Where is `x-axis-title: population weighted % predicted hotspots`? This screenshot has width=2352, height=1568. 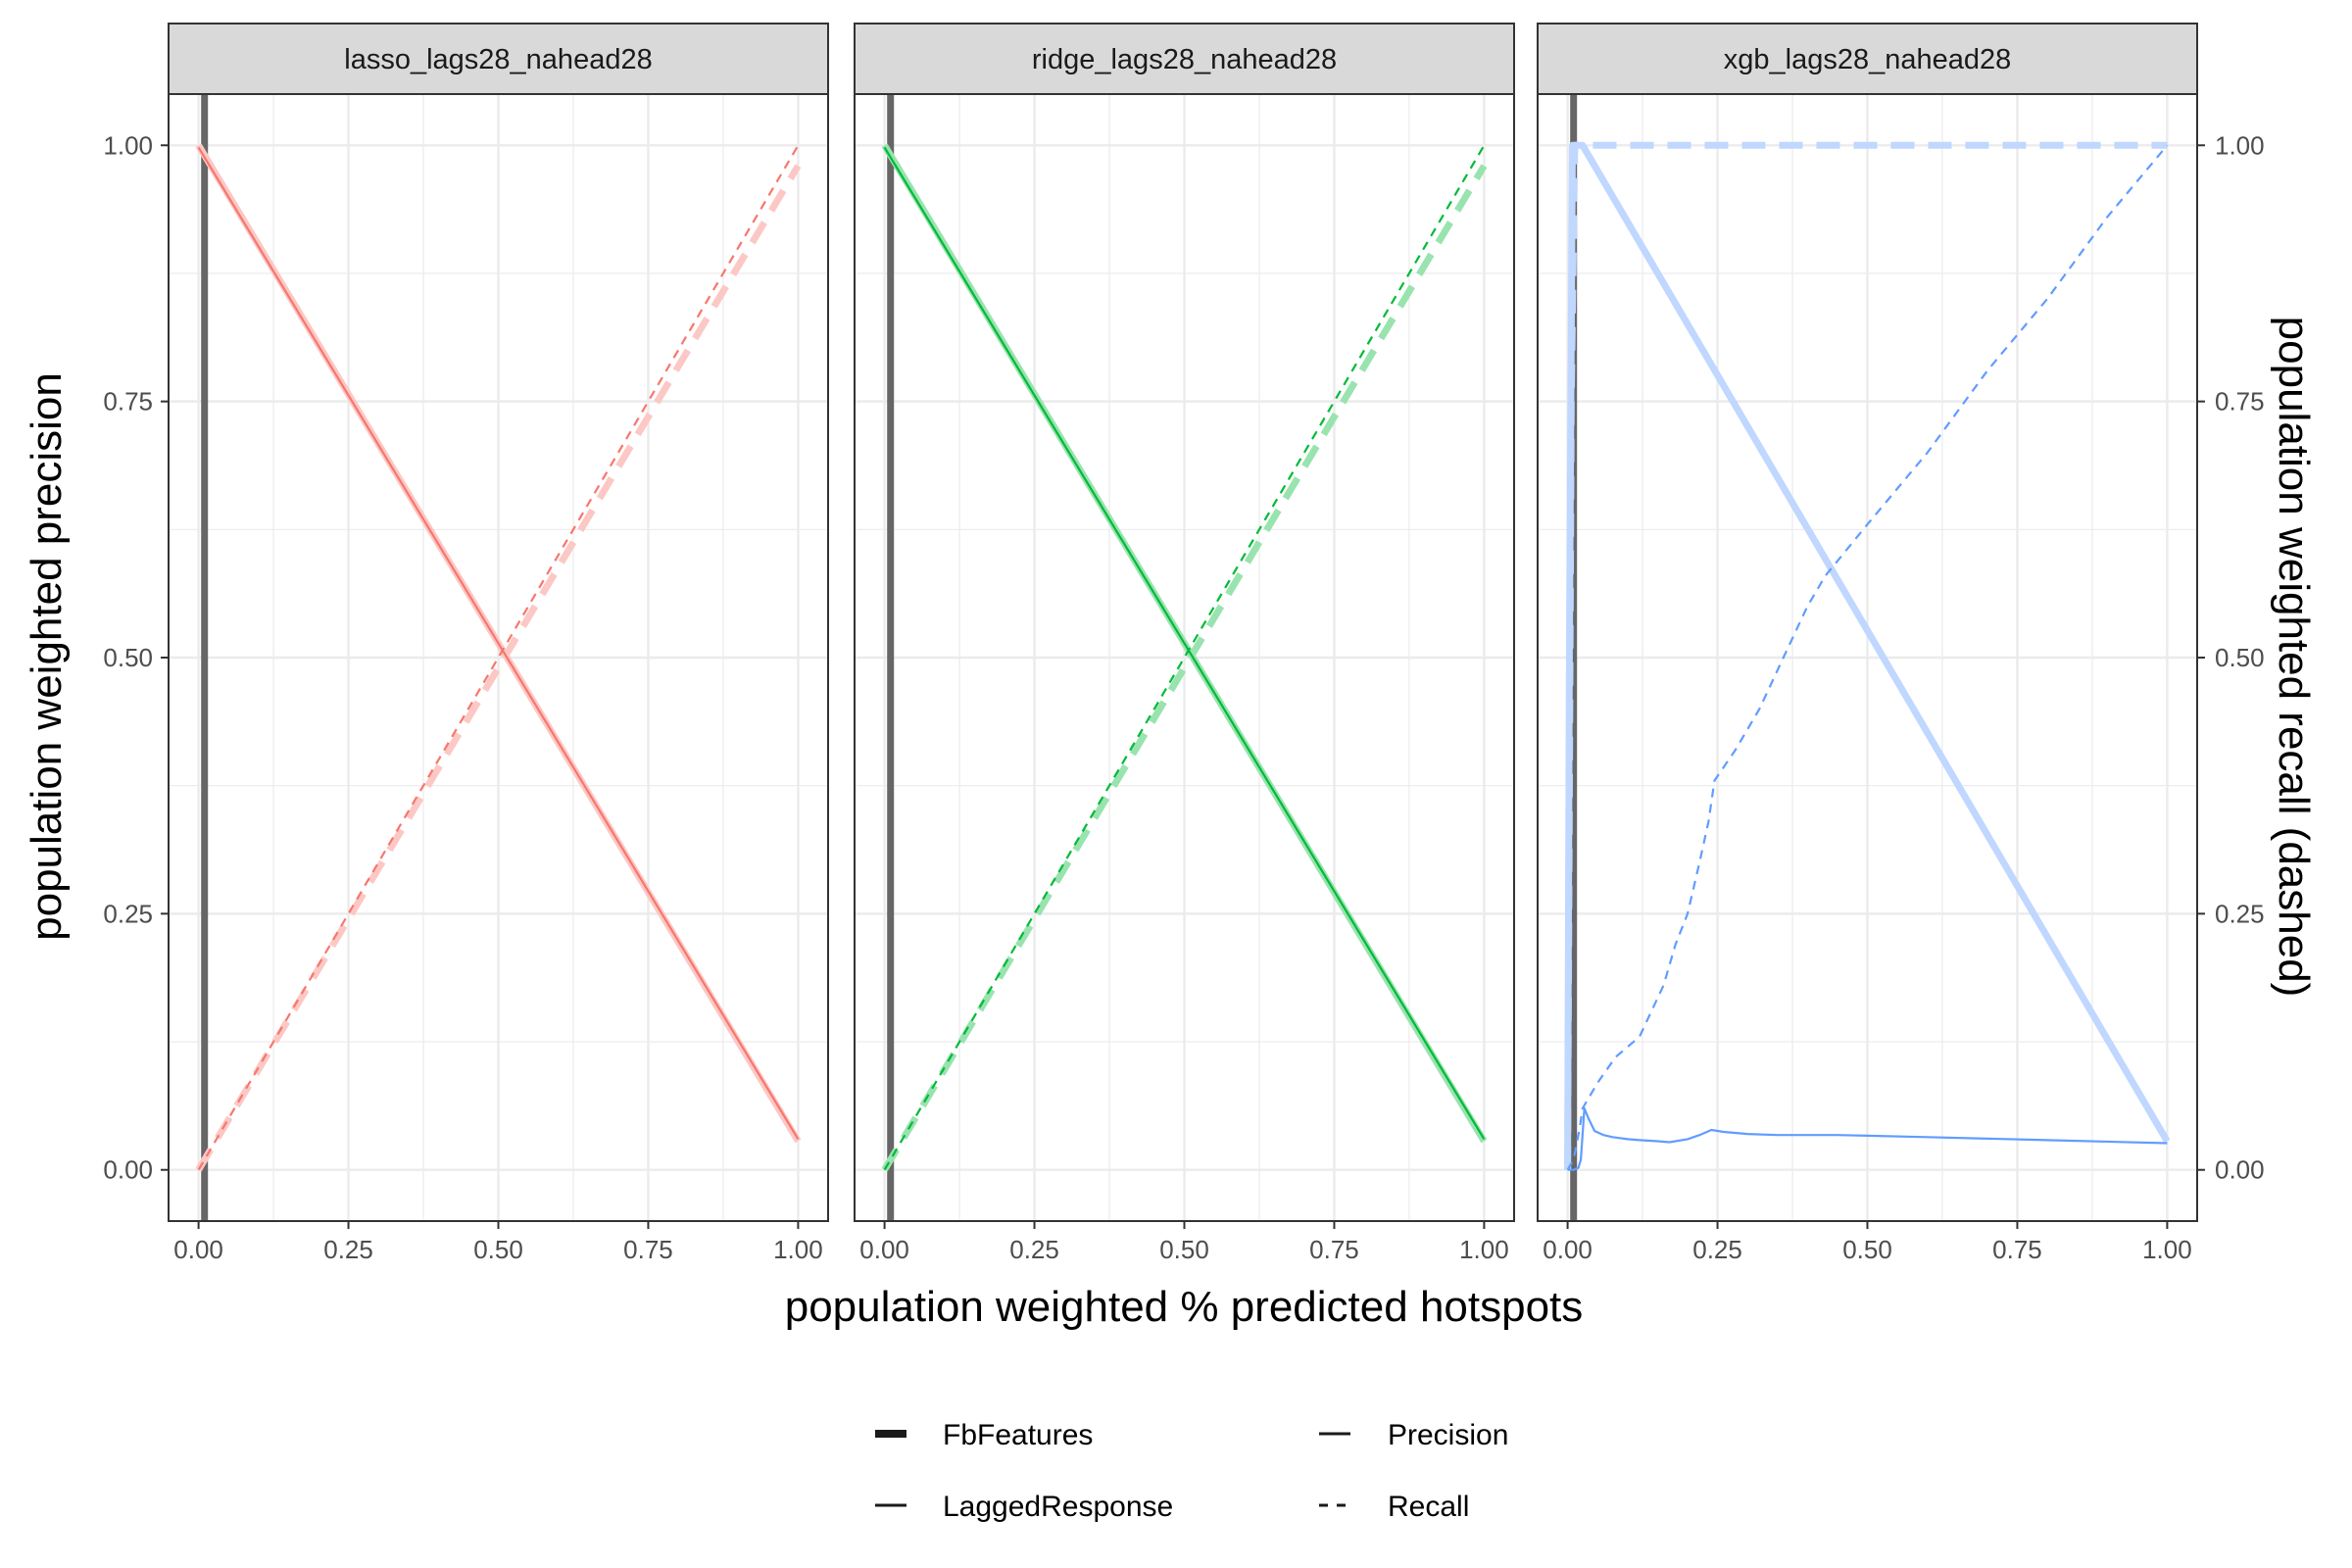 x-axis-title: population weighted % predicted hotspots is located at coordinates (1184, 1307).